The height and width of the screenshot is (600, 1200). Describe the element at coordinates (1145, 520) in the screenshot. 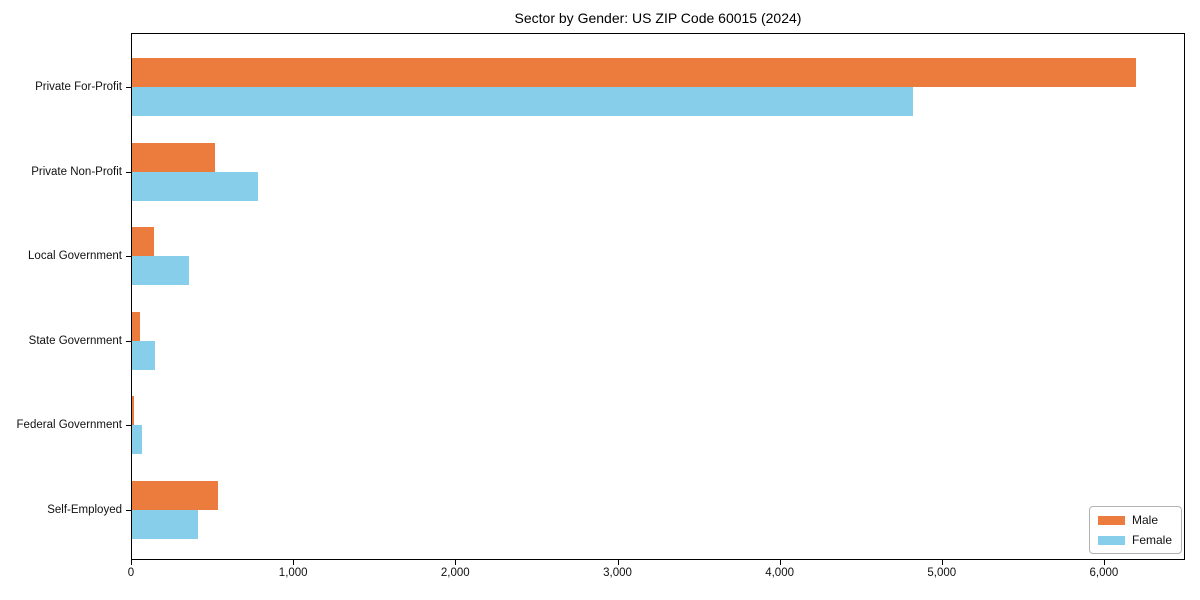

I see `legend-label: Male` at that location.